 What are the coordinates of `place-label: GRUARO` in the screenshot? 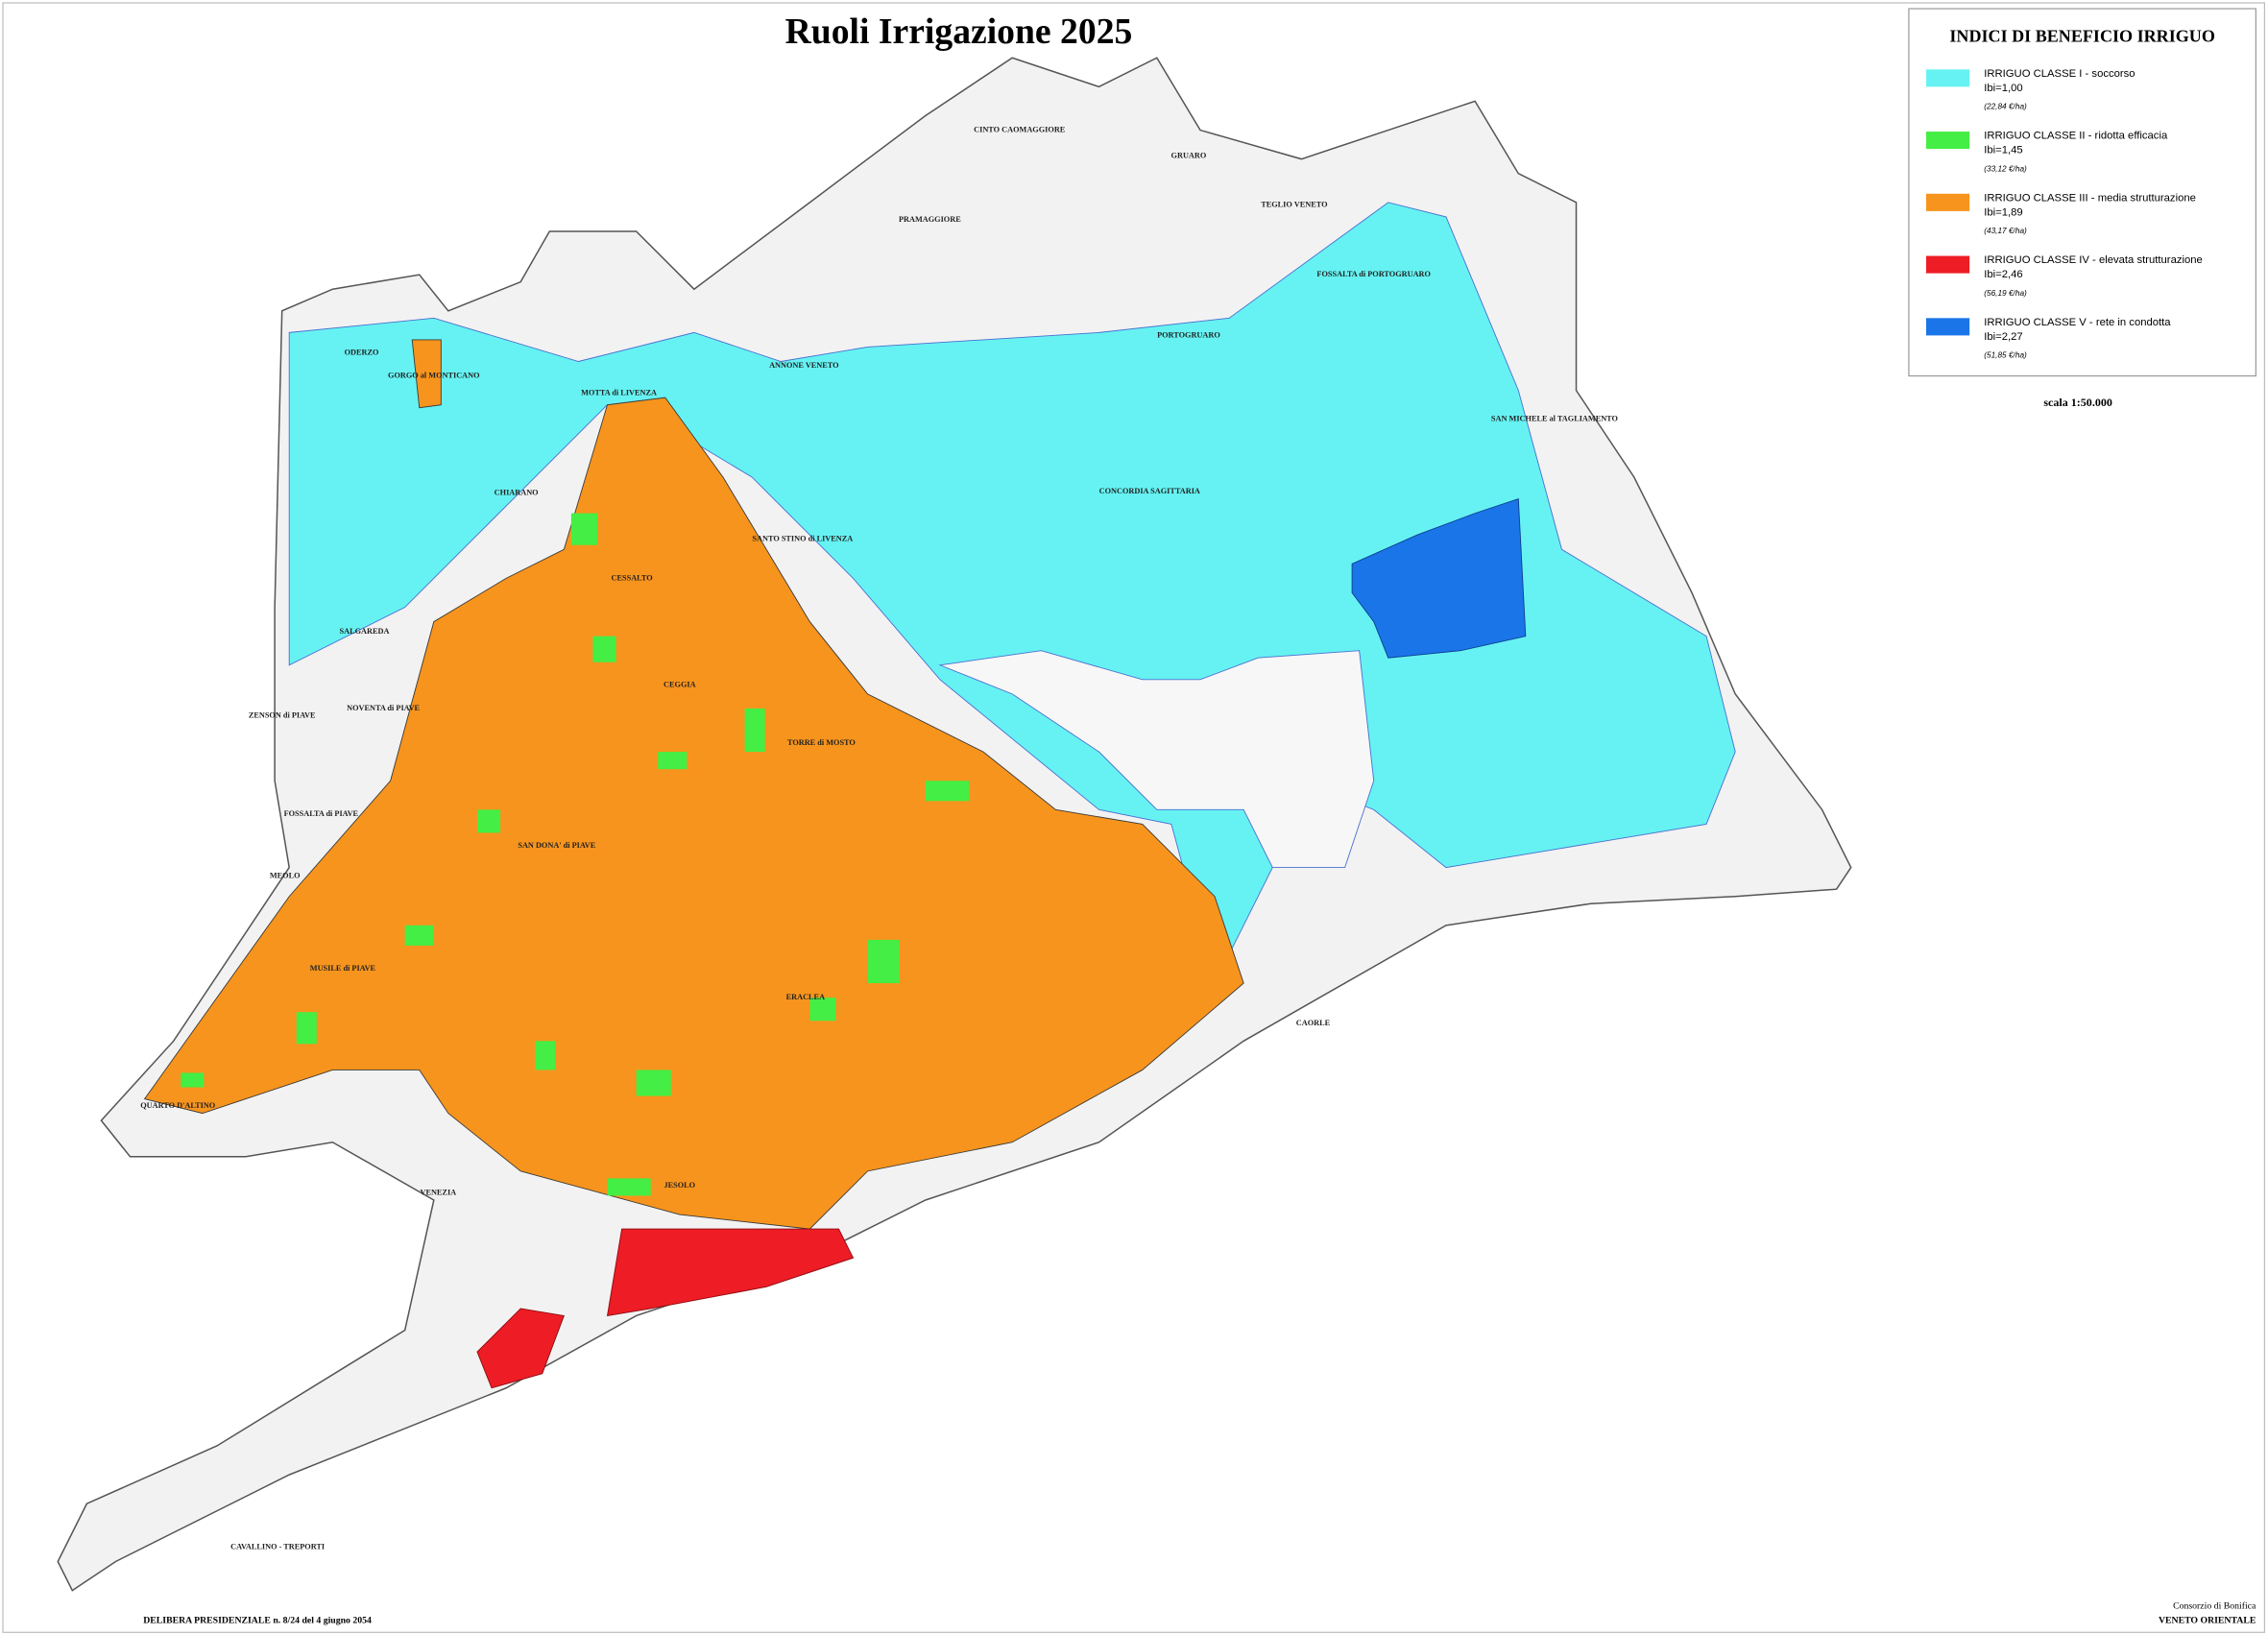 It's located at (1189, 156).